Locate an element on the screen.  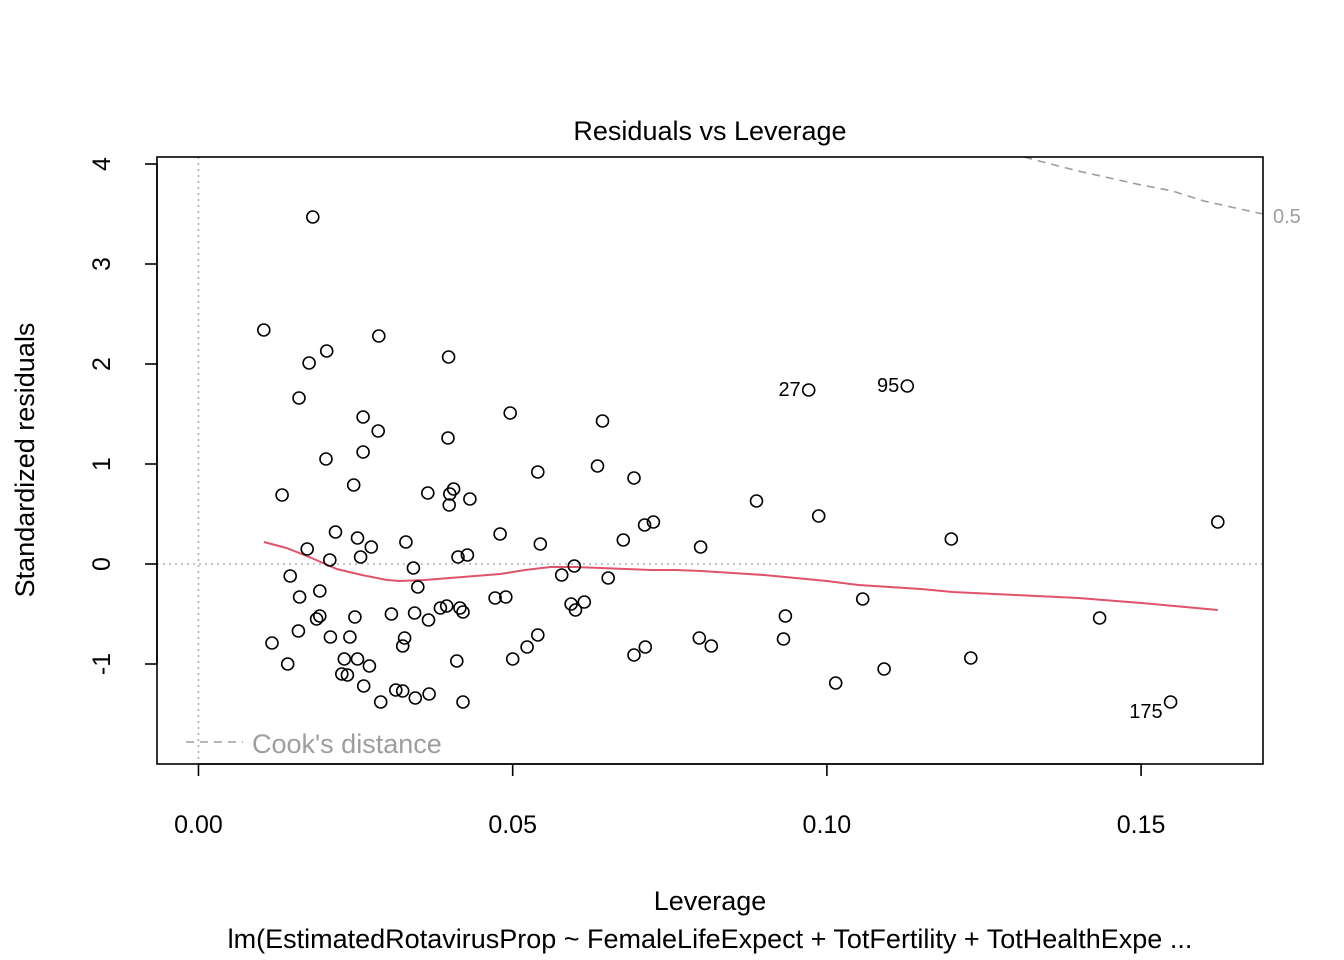
x-tick-label: 0.00 is located at coordinates (198, 825).